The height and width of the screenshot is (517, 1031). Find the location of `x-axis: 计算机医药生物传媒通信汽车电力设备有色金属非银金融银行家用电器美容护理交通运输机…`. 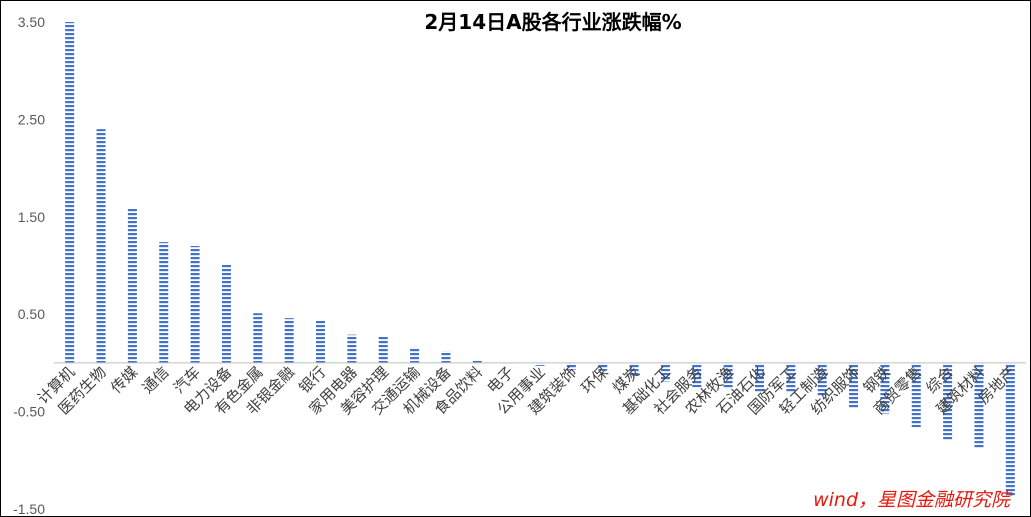

x-axis: 计算机医药生物传媒通信汽车电力设备有色金属非银金融银行家用电器美容护理交通运输机… is located at coordinates (526, 390).